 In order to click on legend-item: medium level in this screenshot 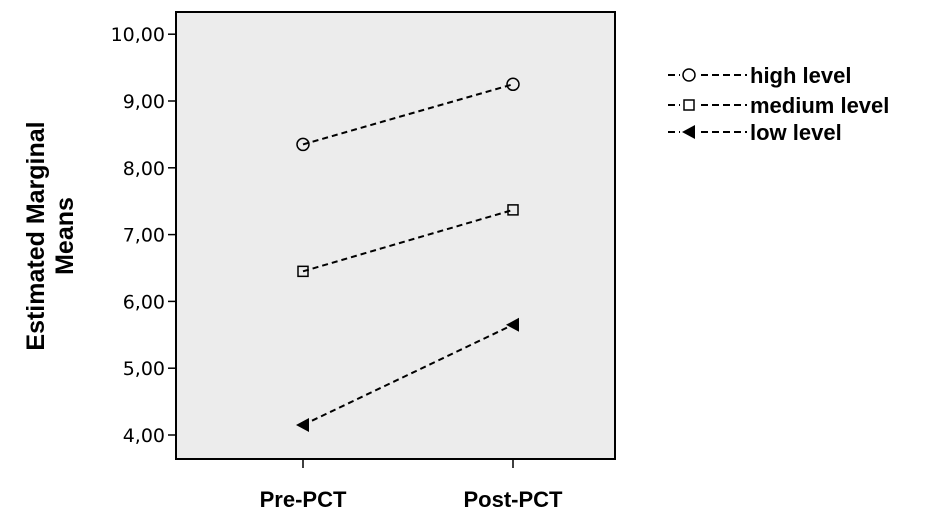, I will do `click(778, 105)`.